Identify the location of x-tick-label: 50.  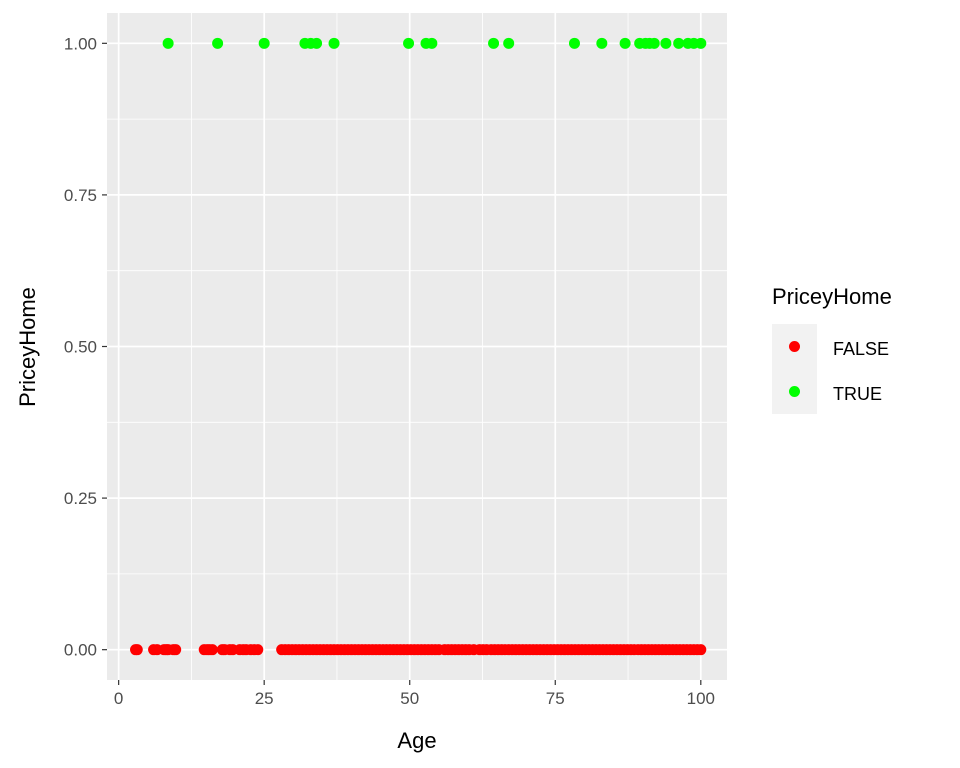
(409, 698).